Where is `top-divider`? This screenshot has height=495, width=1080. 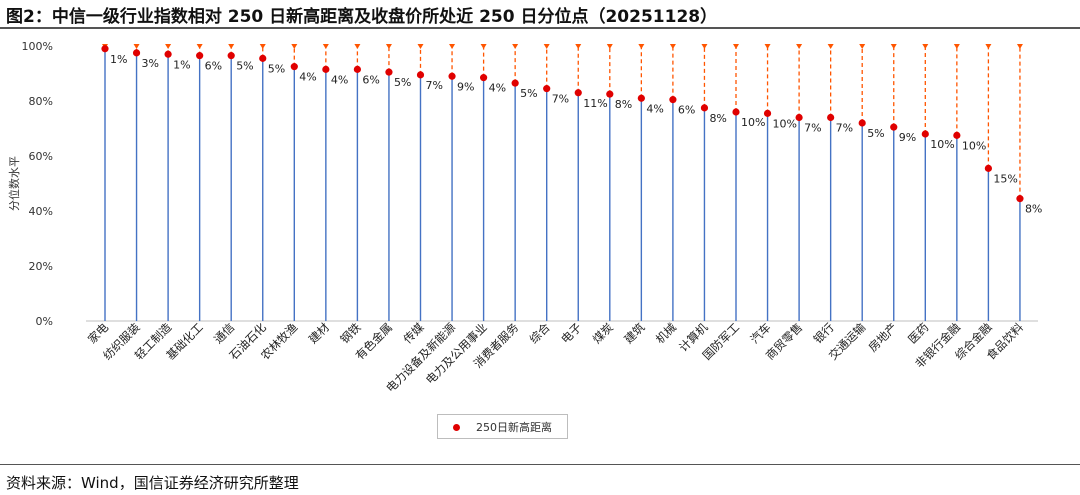 top-divider is located at coordinates (540, 28).